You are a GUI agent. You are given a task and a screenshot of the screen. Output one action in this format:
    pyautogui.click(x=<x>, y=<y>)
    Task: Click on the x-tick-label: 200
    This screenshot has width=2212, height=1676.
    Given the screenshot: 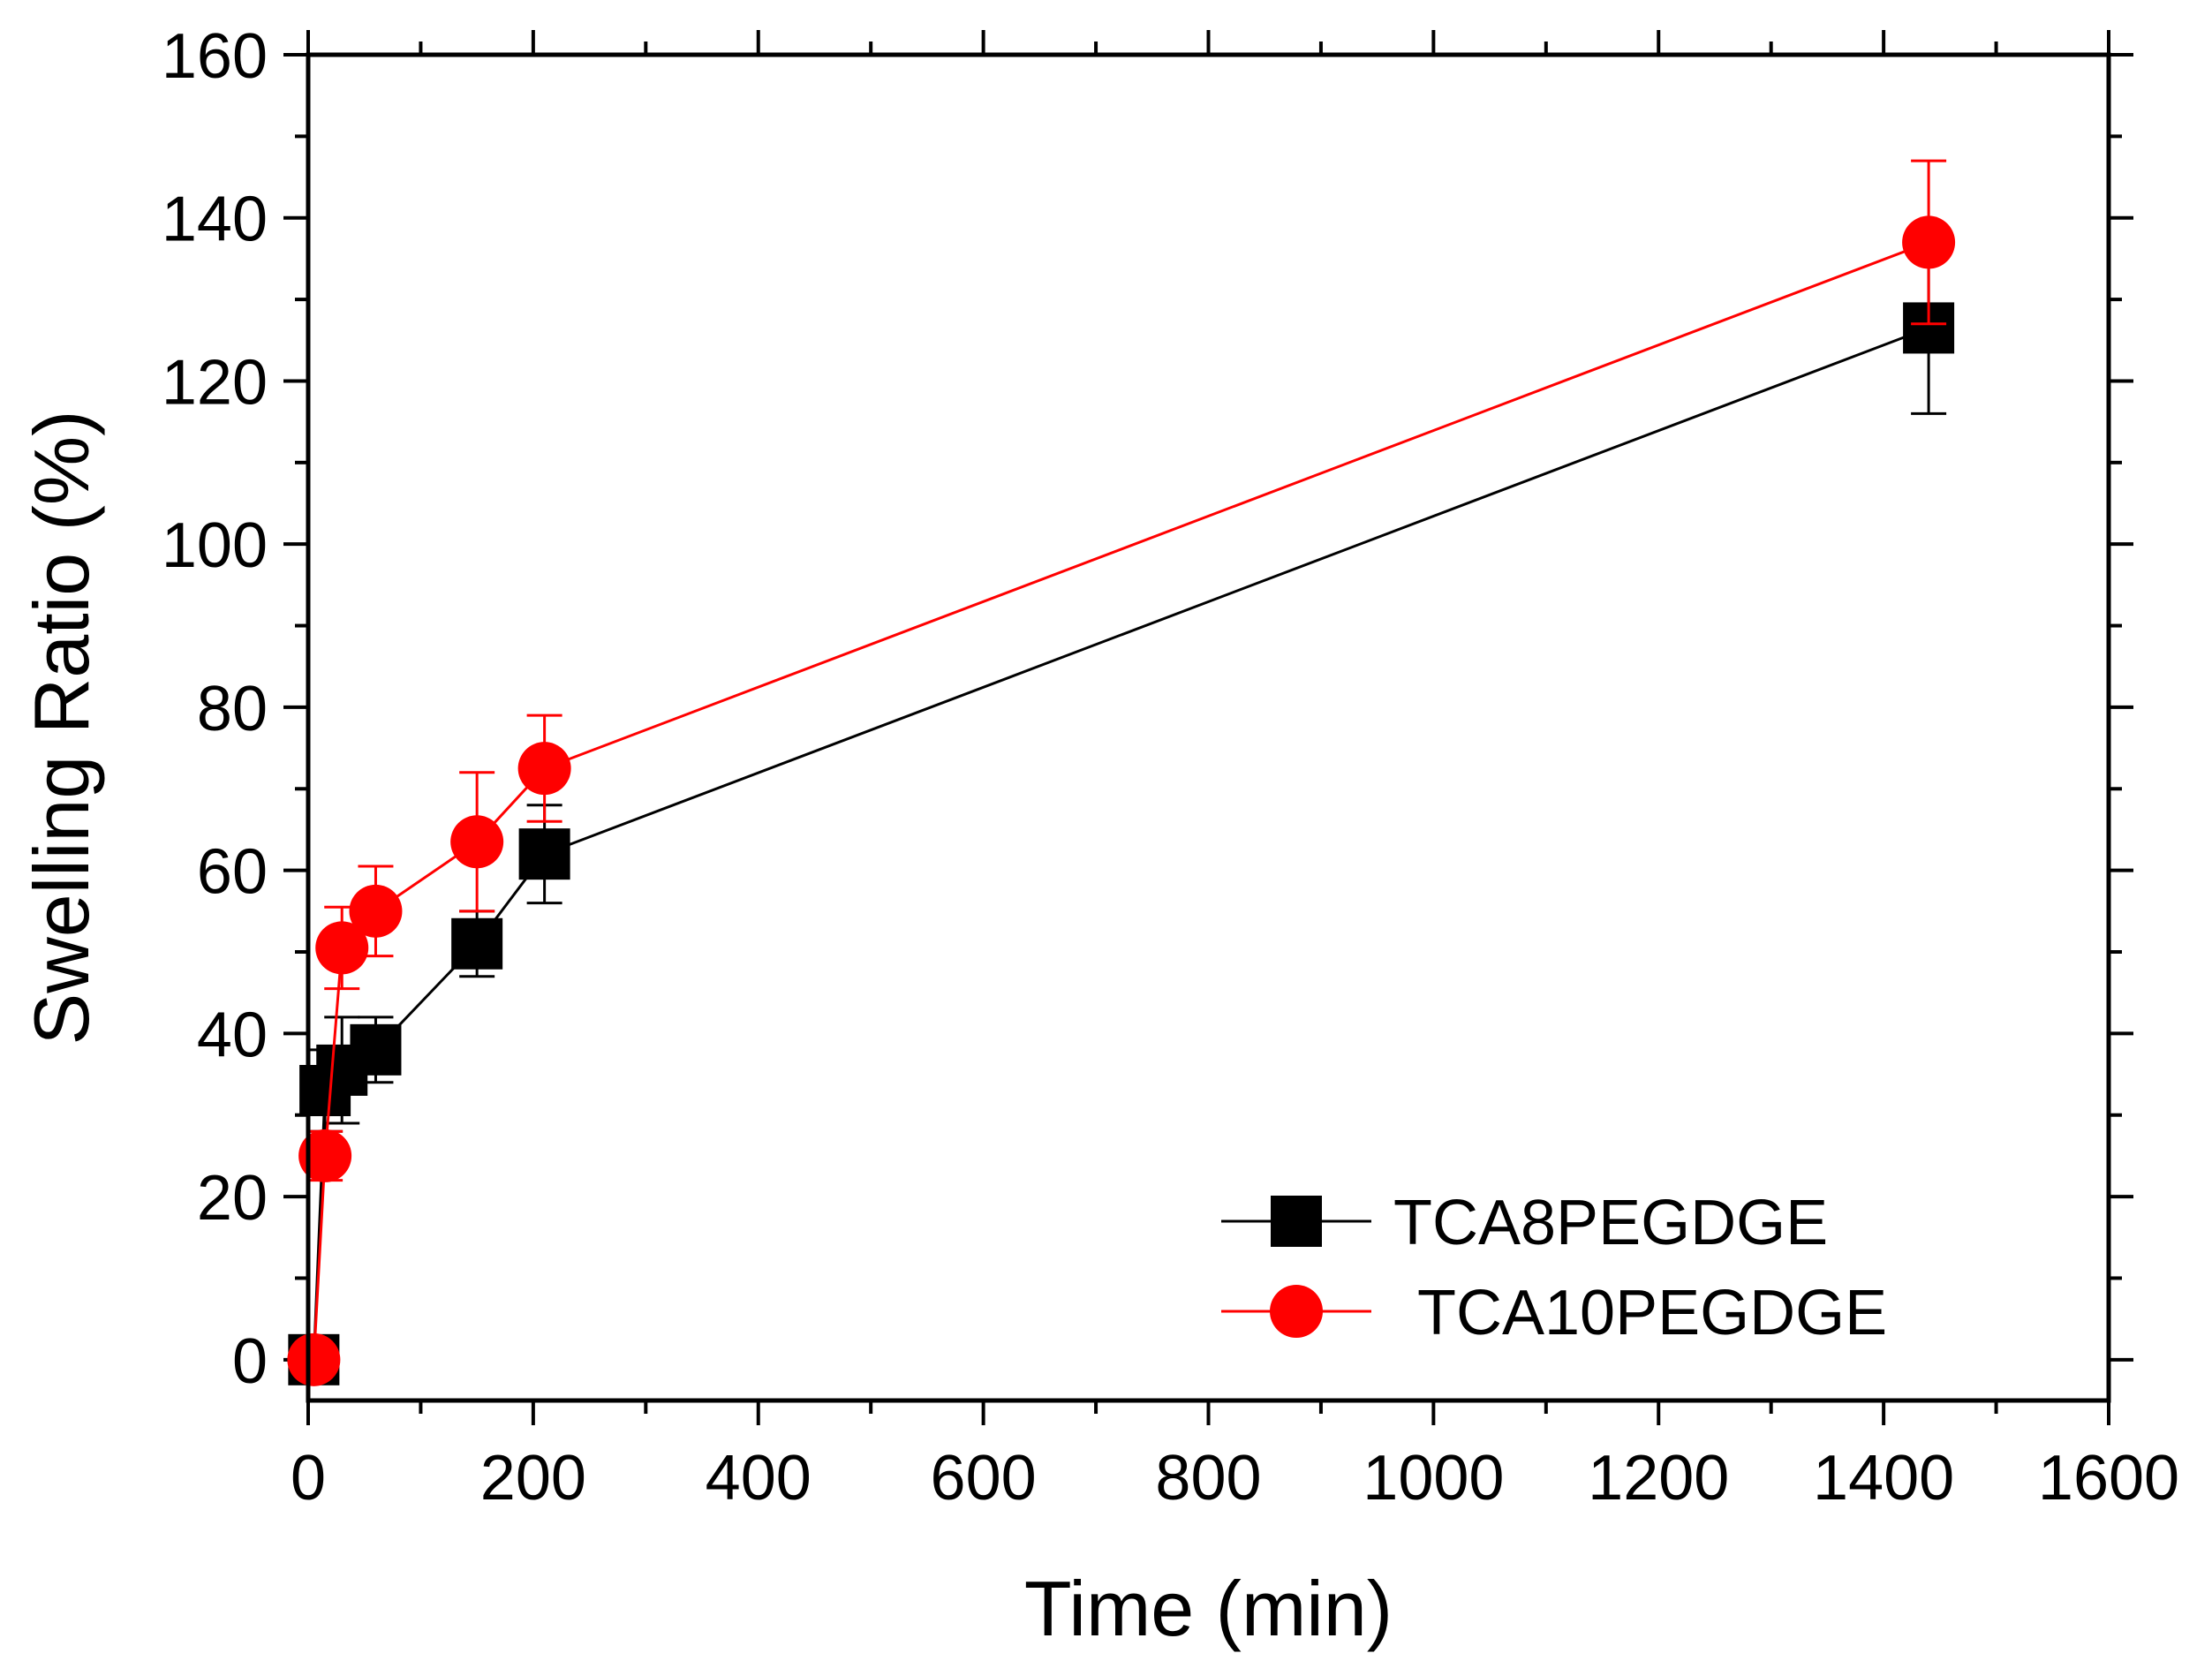 What is the action you would take?
    pyautogui.click(x=533, y=1478)
    